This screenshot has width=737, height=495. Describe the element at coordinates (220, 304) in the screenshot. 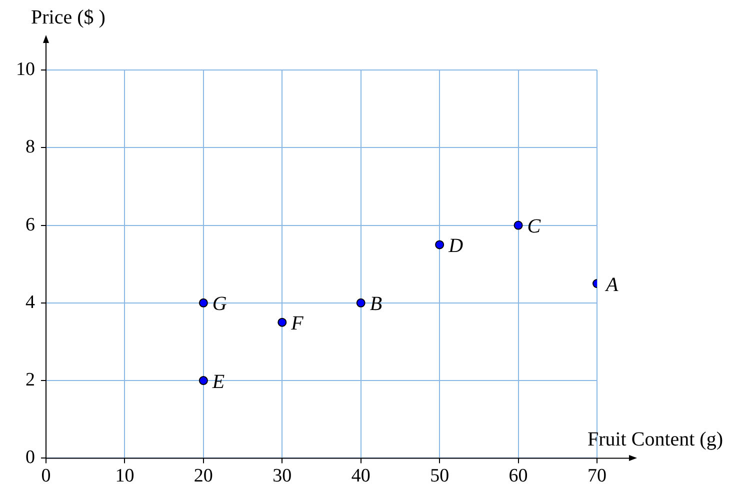

I see `annotation: G` at that location.